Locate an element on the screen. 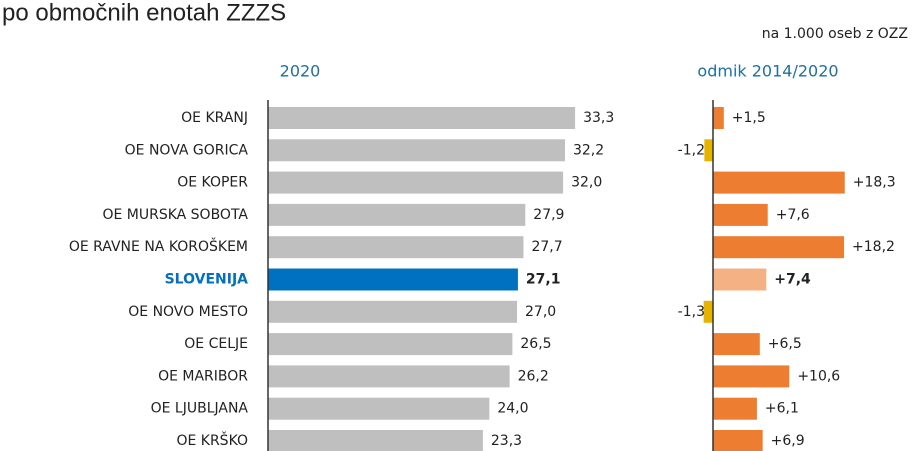 The width and height of the screenshot is (914, 451). value-label: -1,3 is located at coordinates (691, 312).